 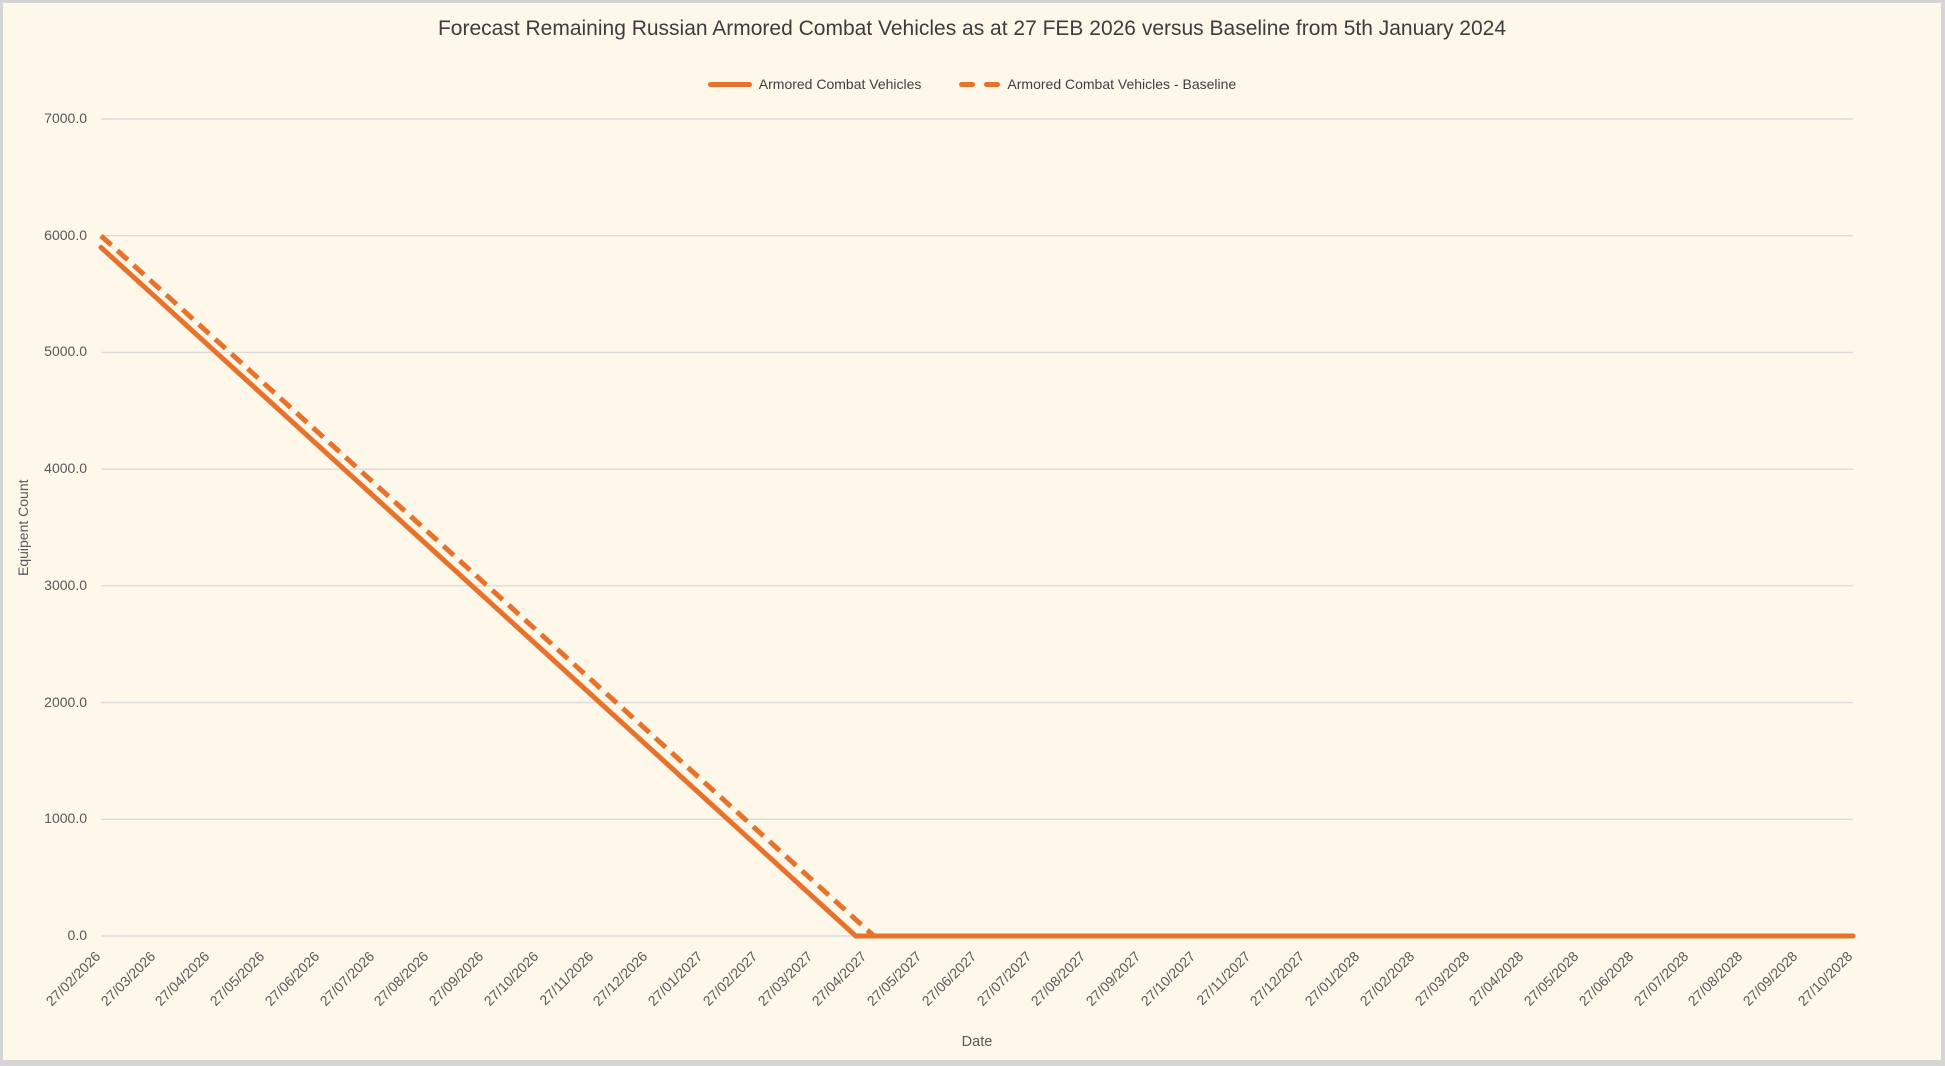 What do you see at coordinates (980, 84) in the screenshot?
I see `dashed-line-swatch-icon` at bounding box center [980, 84].